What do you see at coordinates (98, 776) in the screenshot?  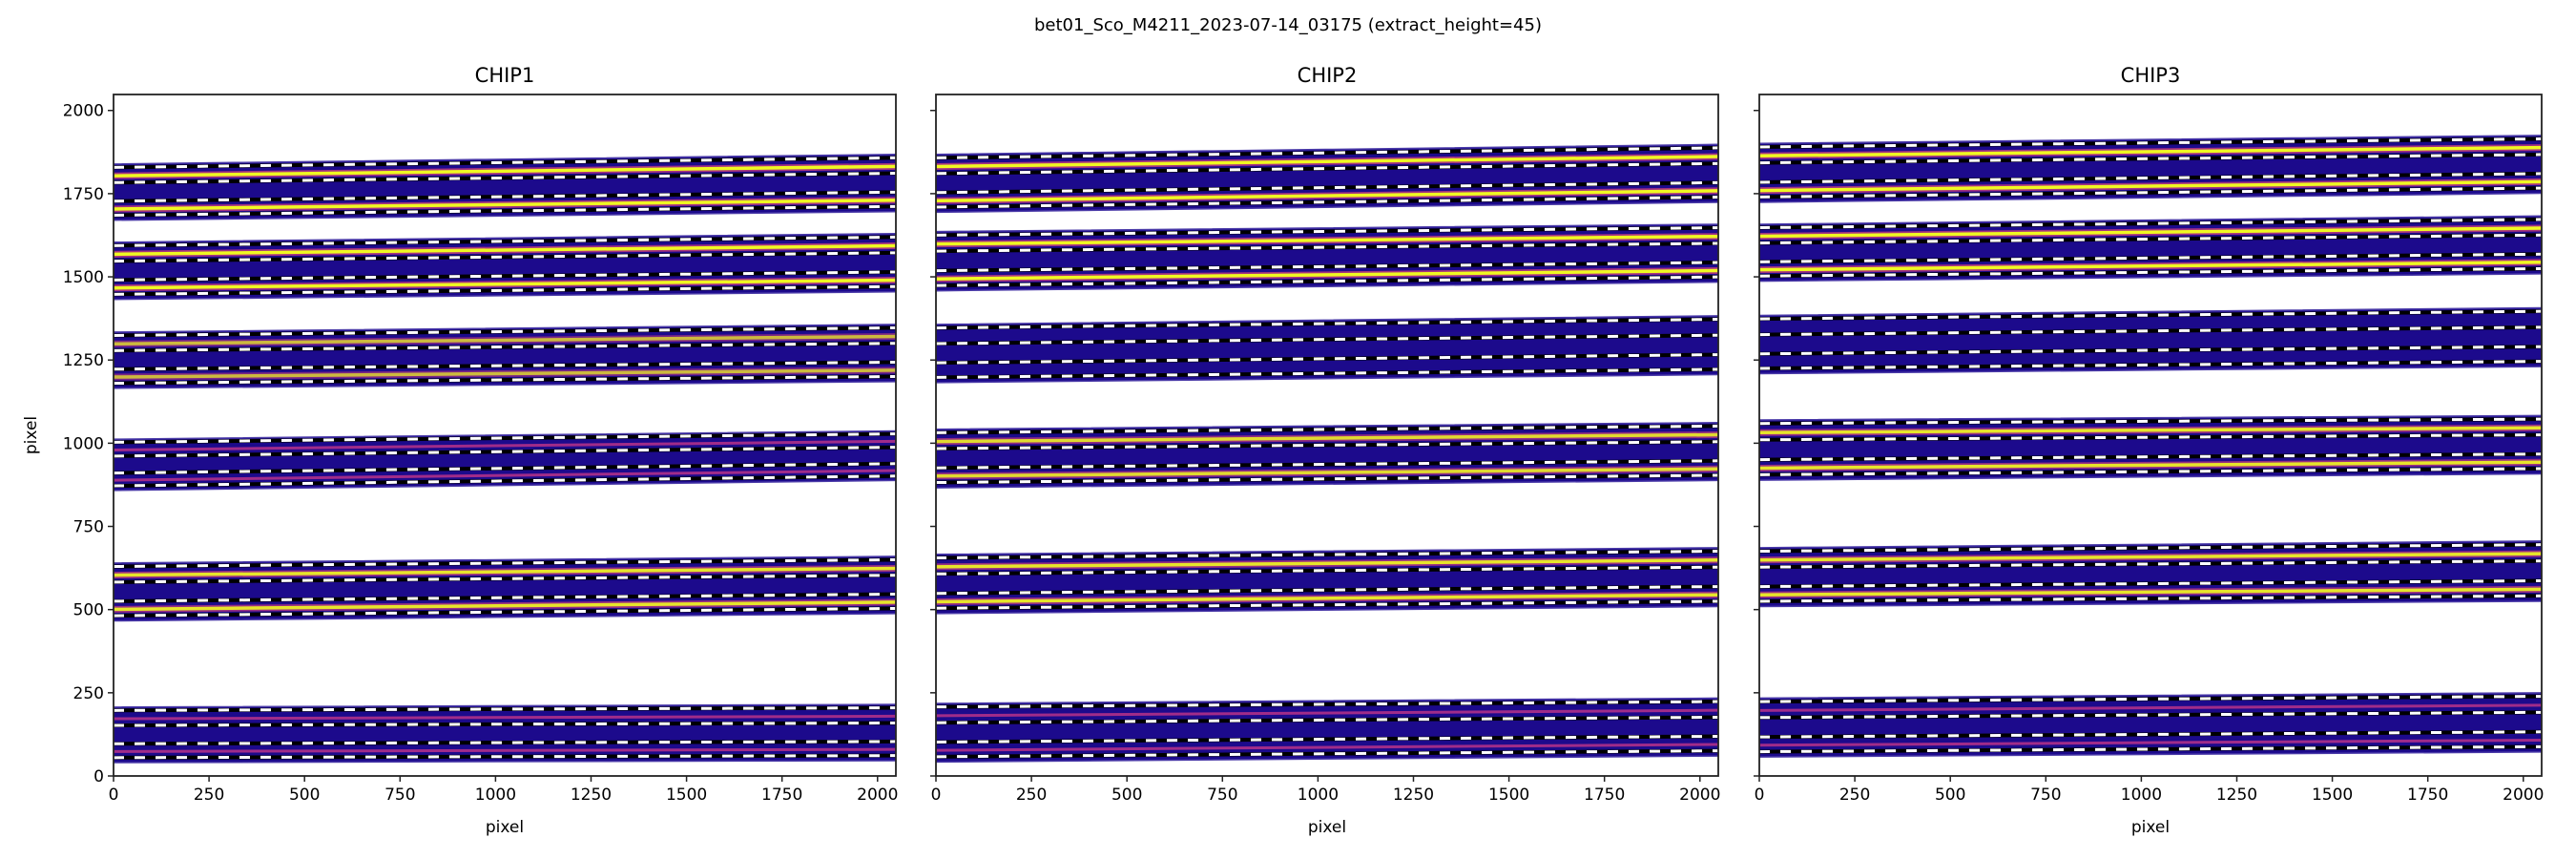 I see `y-tick-label: 0` at bounding box center [98, 776].